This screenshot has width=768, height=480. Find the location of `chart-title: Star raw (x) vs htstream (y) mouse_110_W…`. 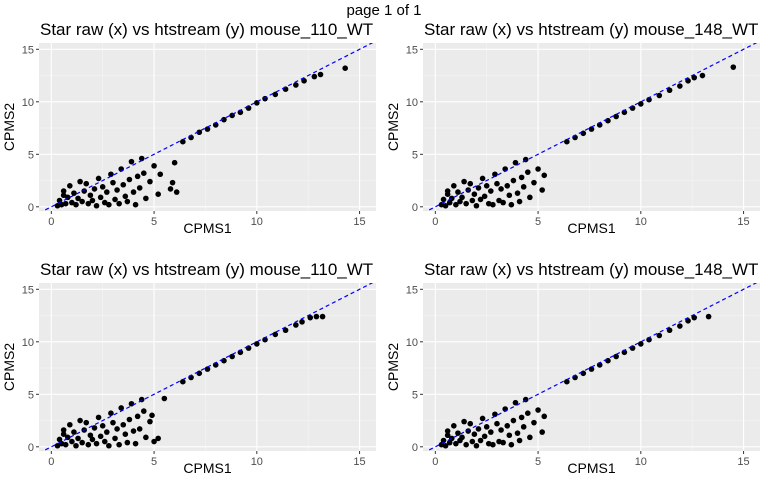

chart-title: Star raw (x) vs htstream (y) mouse_110_W… is located at coordinates (206, 269).